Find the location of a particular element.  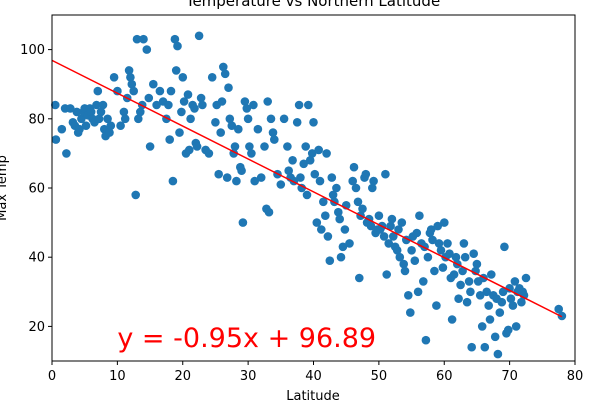

x-tick-label: 0 is located at coordinates (52, 376).